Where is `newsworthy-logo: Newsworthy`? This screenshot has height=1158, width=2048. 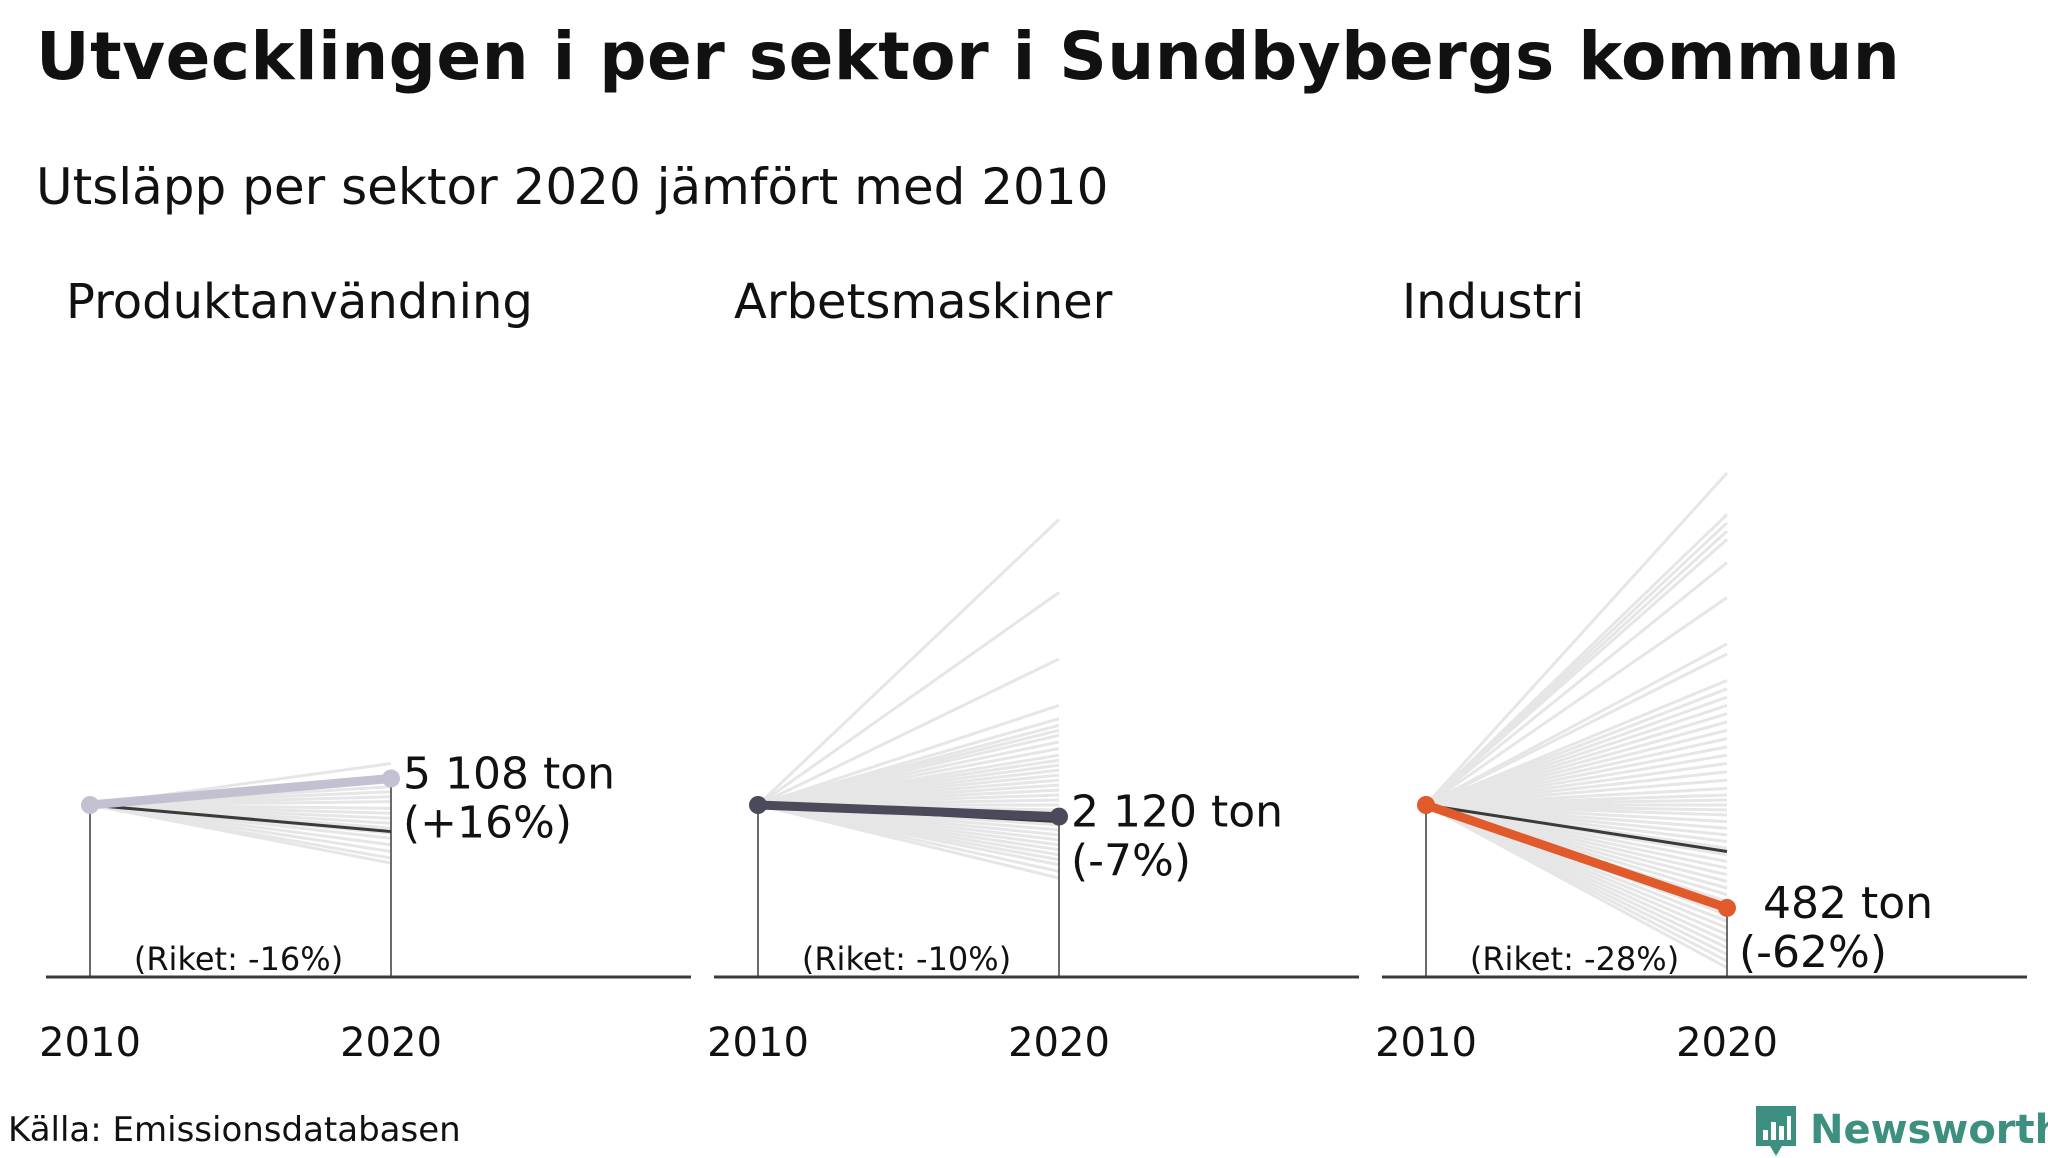
newsworthy-logo: Newsworthy is located at coordinates (1900, 1130).